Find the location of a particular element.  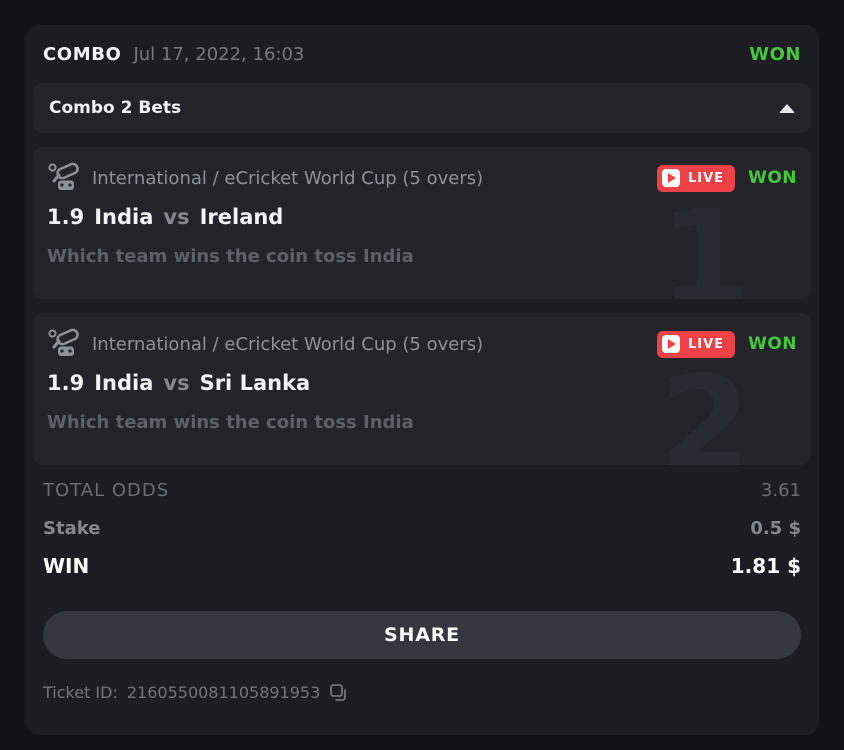

ticket-status-badge: WON is located at coordinates (775, 54).